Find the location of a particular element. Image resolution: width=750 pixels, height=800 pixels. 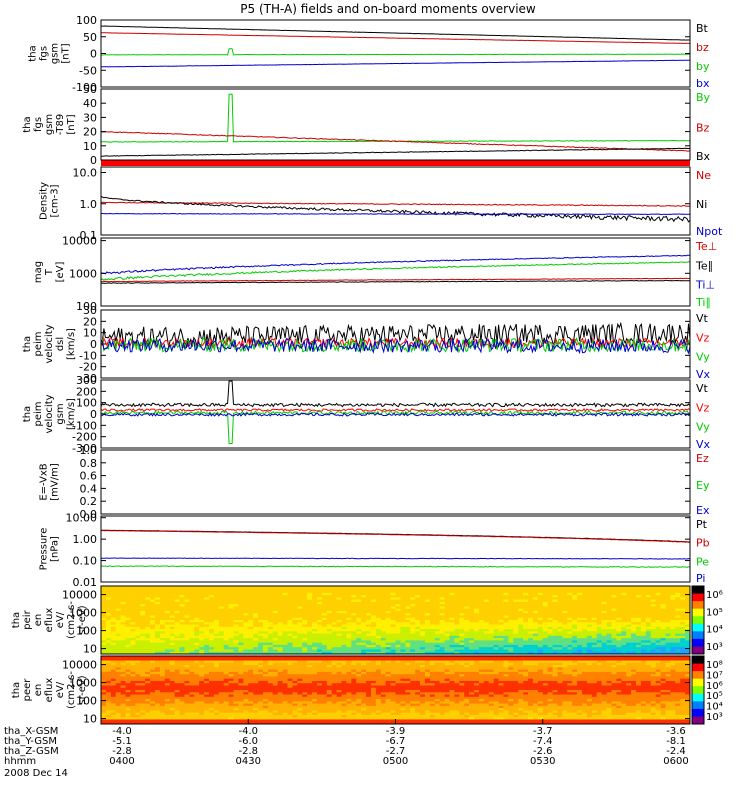

y-axis-title-line: peir is located at coordinates (27, 619).